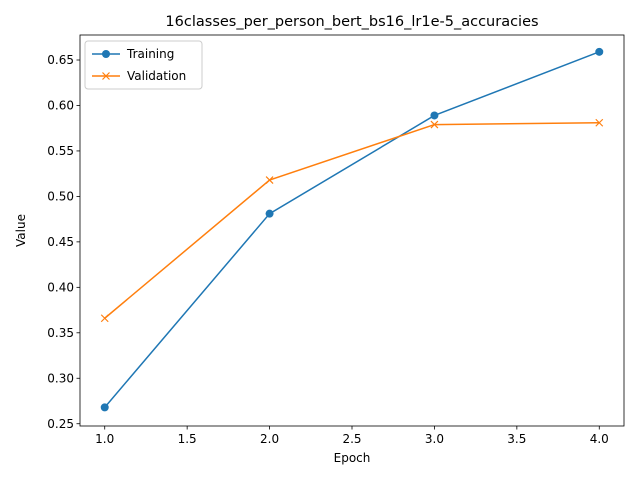 Image resolution: width=640 pixels, height=485 pixels. I want to click on legend-item-validation: Validation, so click(139, 76).